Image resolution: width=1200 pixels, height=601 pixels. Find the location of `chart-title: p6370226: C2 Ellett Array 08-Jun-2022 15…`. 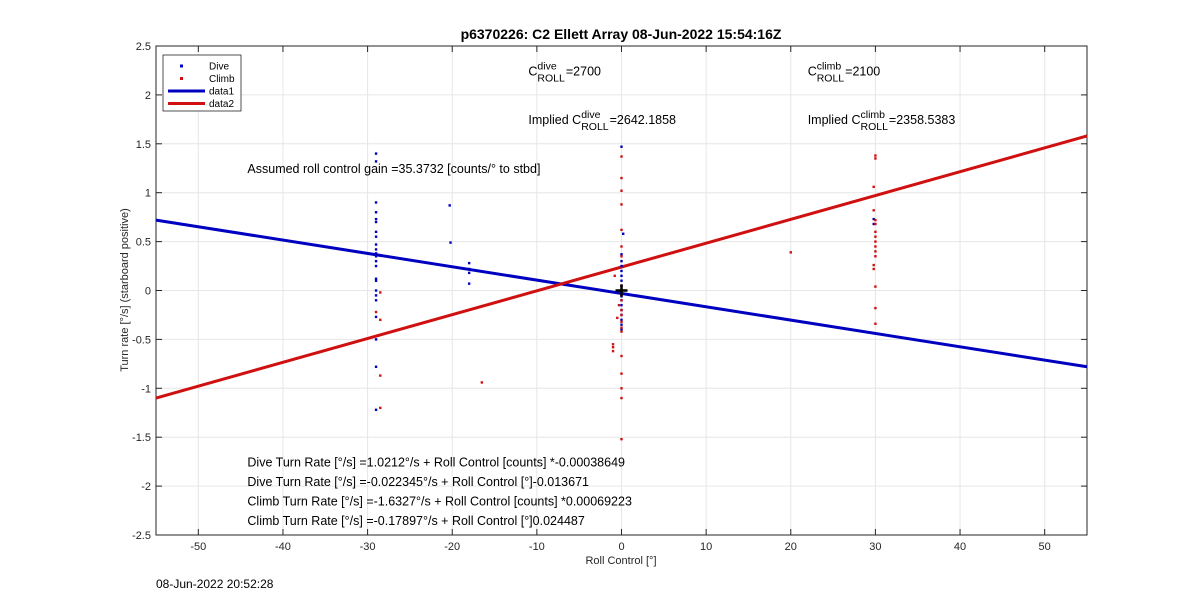

chart-title: p6370226: C2 Ellett Array 08-Jun-2022 15… is located at coordinates (621, 34).